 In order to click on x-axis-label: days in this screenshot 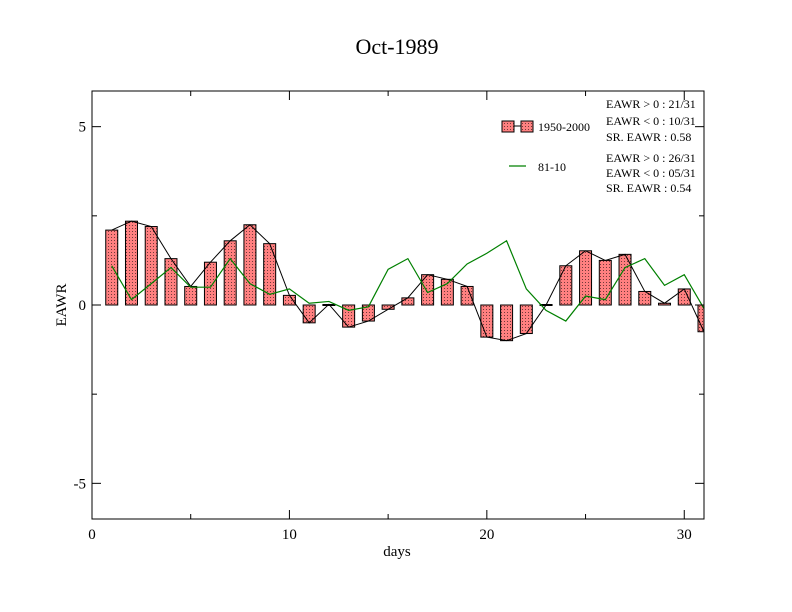, I will do `click(397, 552)`.